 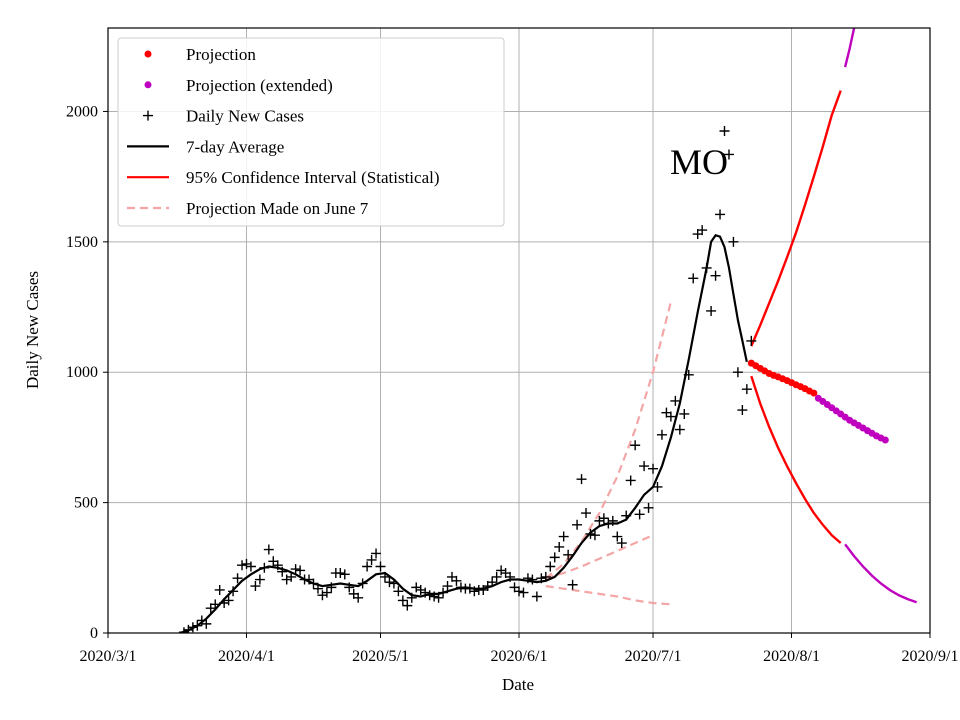 I want to click on legend-label: Daily New Cases, so click(x=245, y=116).